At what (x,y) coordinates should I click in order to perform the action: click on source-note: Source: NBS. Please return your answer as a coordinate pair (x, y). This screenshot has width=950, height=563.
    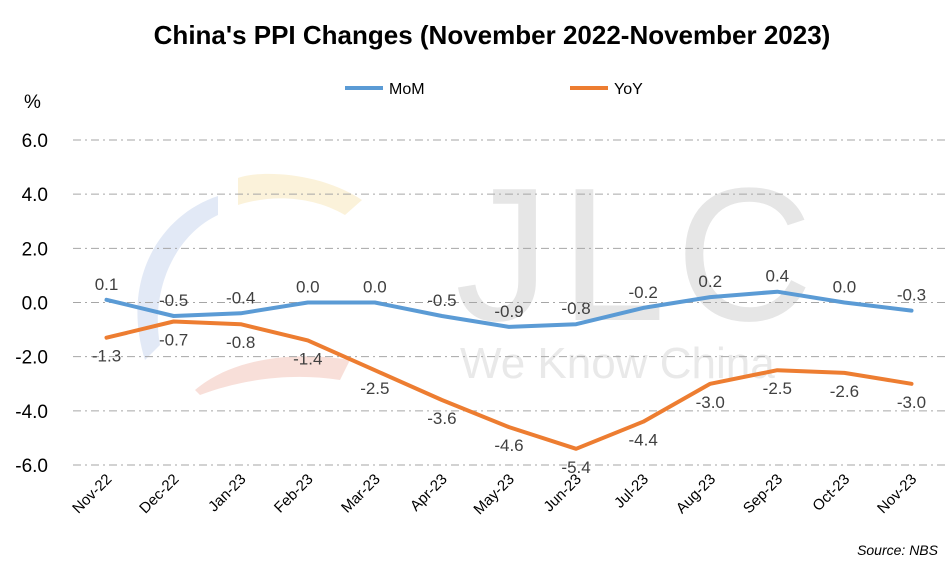
    Looking at the image, I should click on (898, 550).